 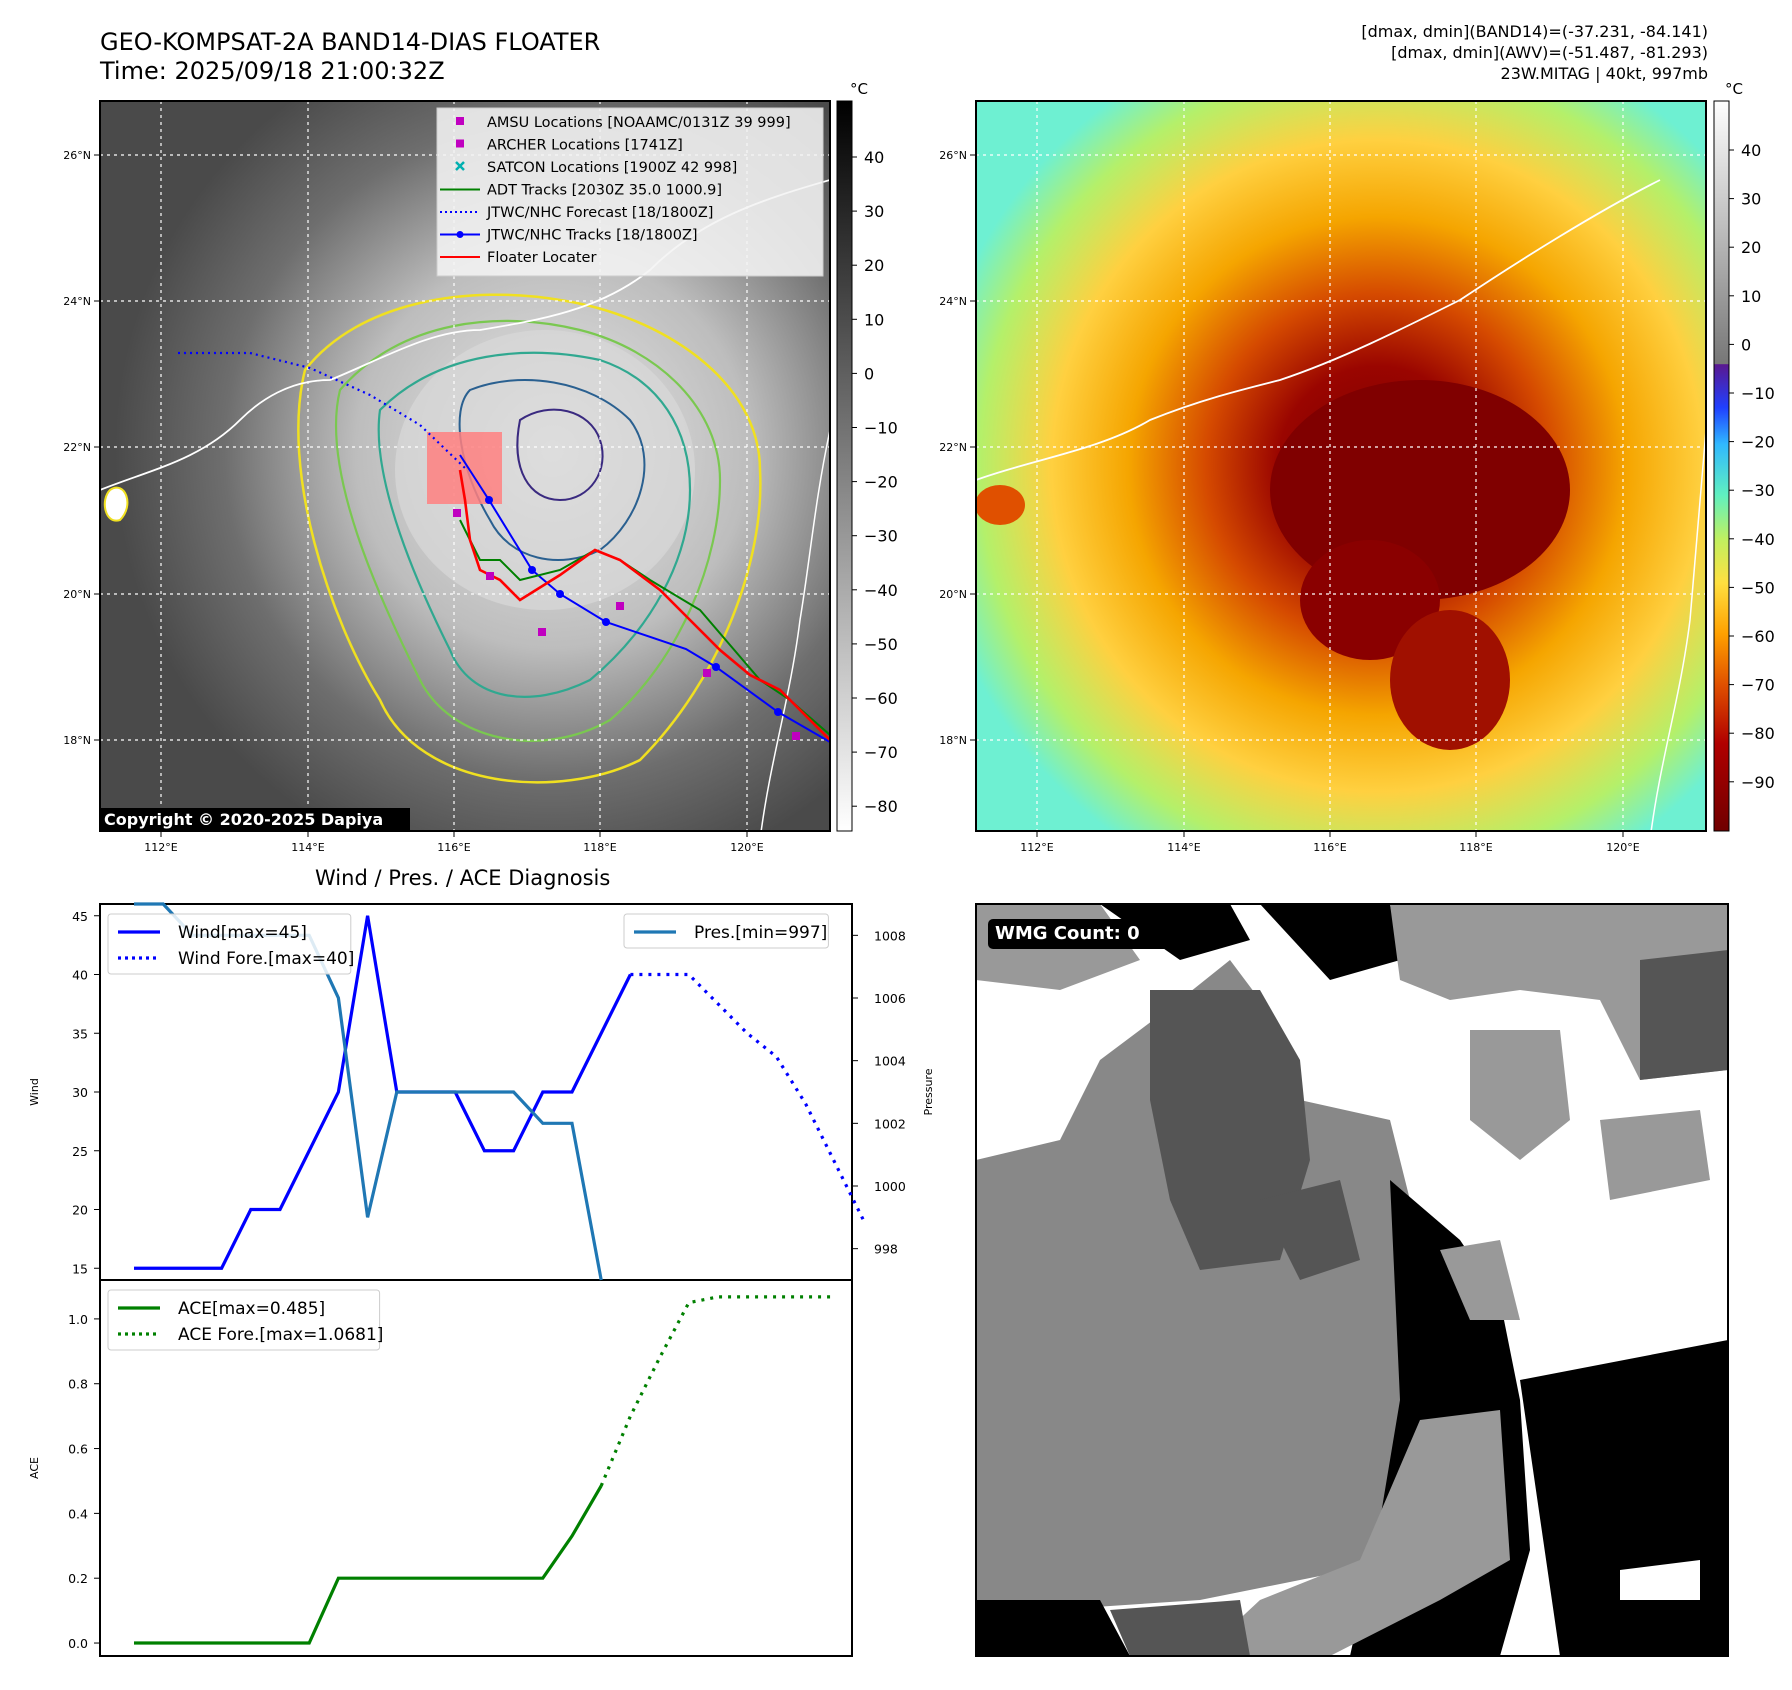 What do you see at coordinates (476, 1468) in the screenshot?
I see `ace-axes` at bounding box center [476, 1468].